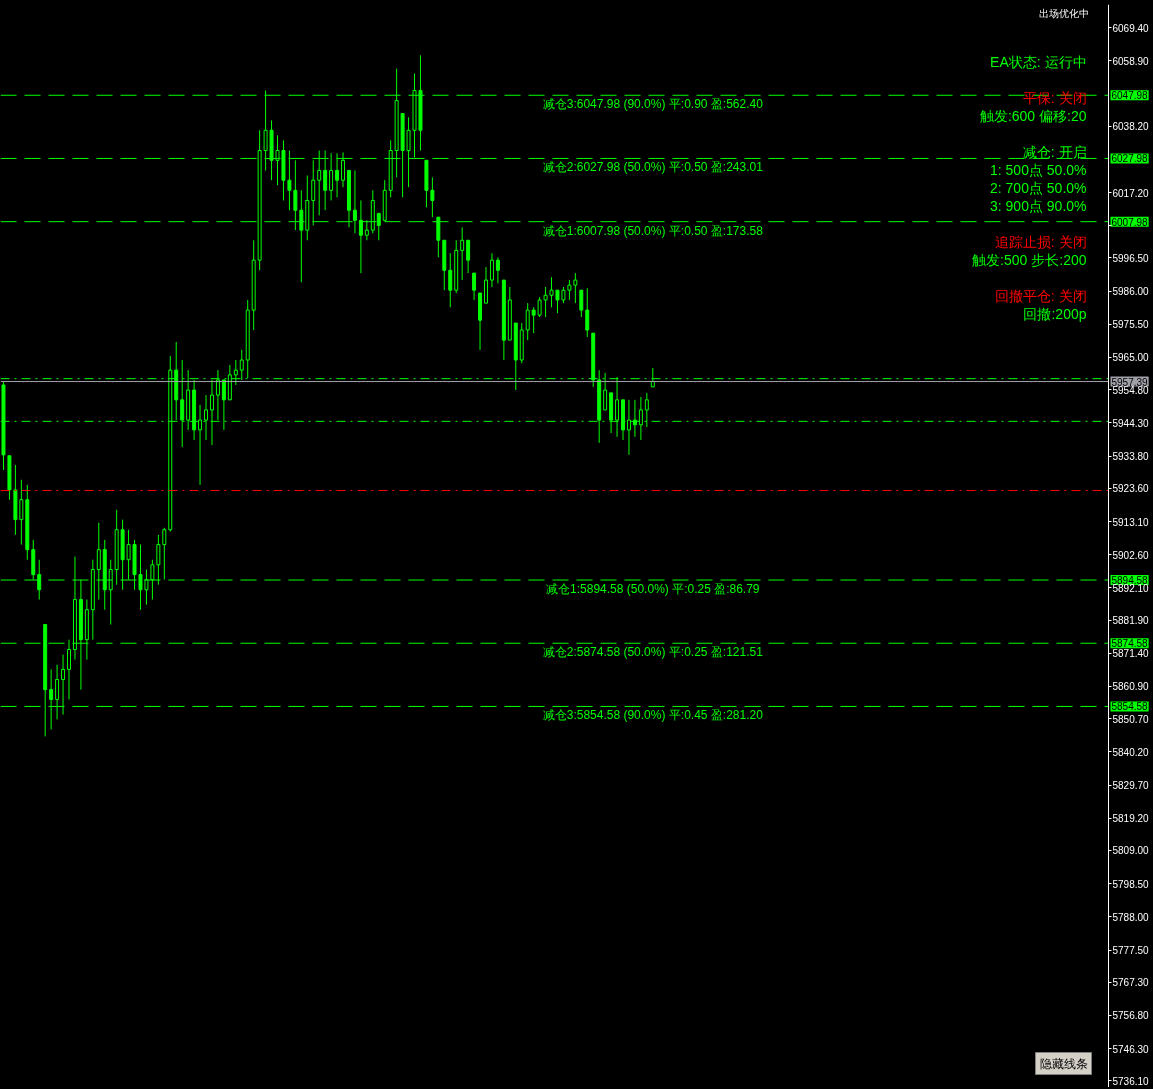 Image resolution: width=1153 pixels, height=1089 pixels. I want to click on y-tick-label: 5913.10, so click(1131, 522).